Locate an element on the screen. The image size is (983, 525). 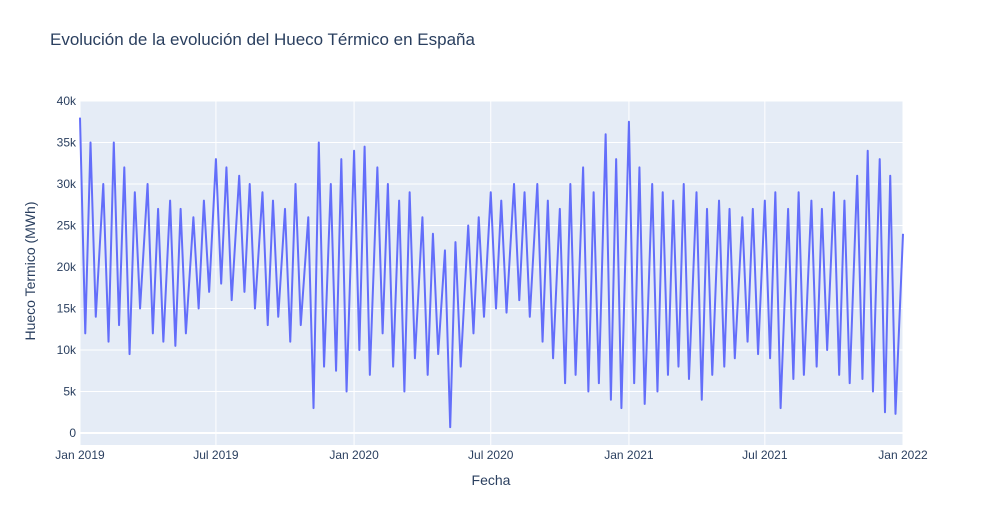
y-tick-label: 10k is located at coordinates (67, 350).